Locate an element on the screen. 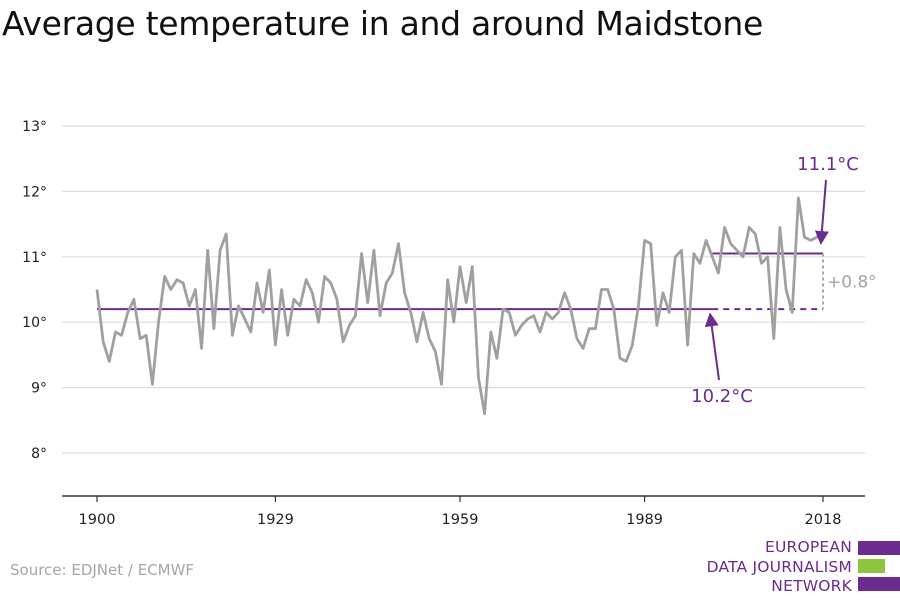 Image resolution: width=900 pixels, height=600 pixels. y-tick-label: 13° is located at coordinates (34, 127).